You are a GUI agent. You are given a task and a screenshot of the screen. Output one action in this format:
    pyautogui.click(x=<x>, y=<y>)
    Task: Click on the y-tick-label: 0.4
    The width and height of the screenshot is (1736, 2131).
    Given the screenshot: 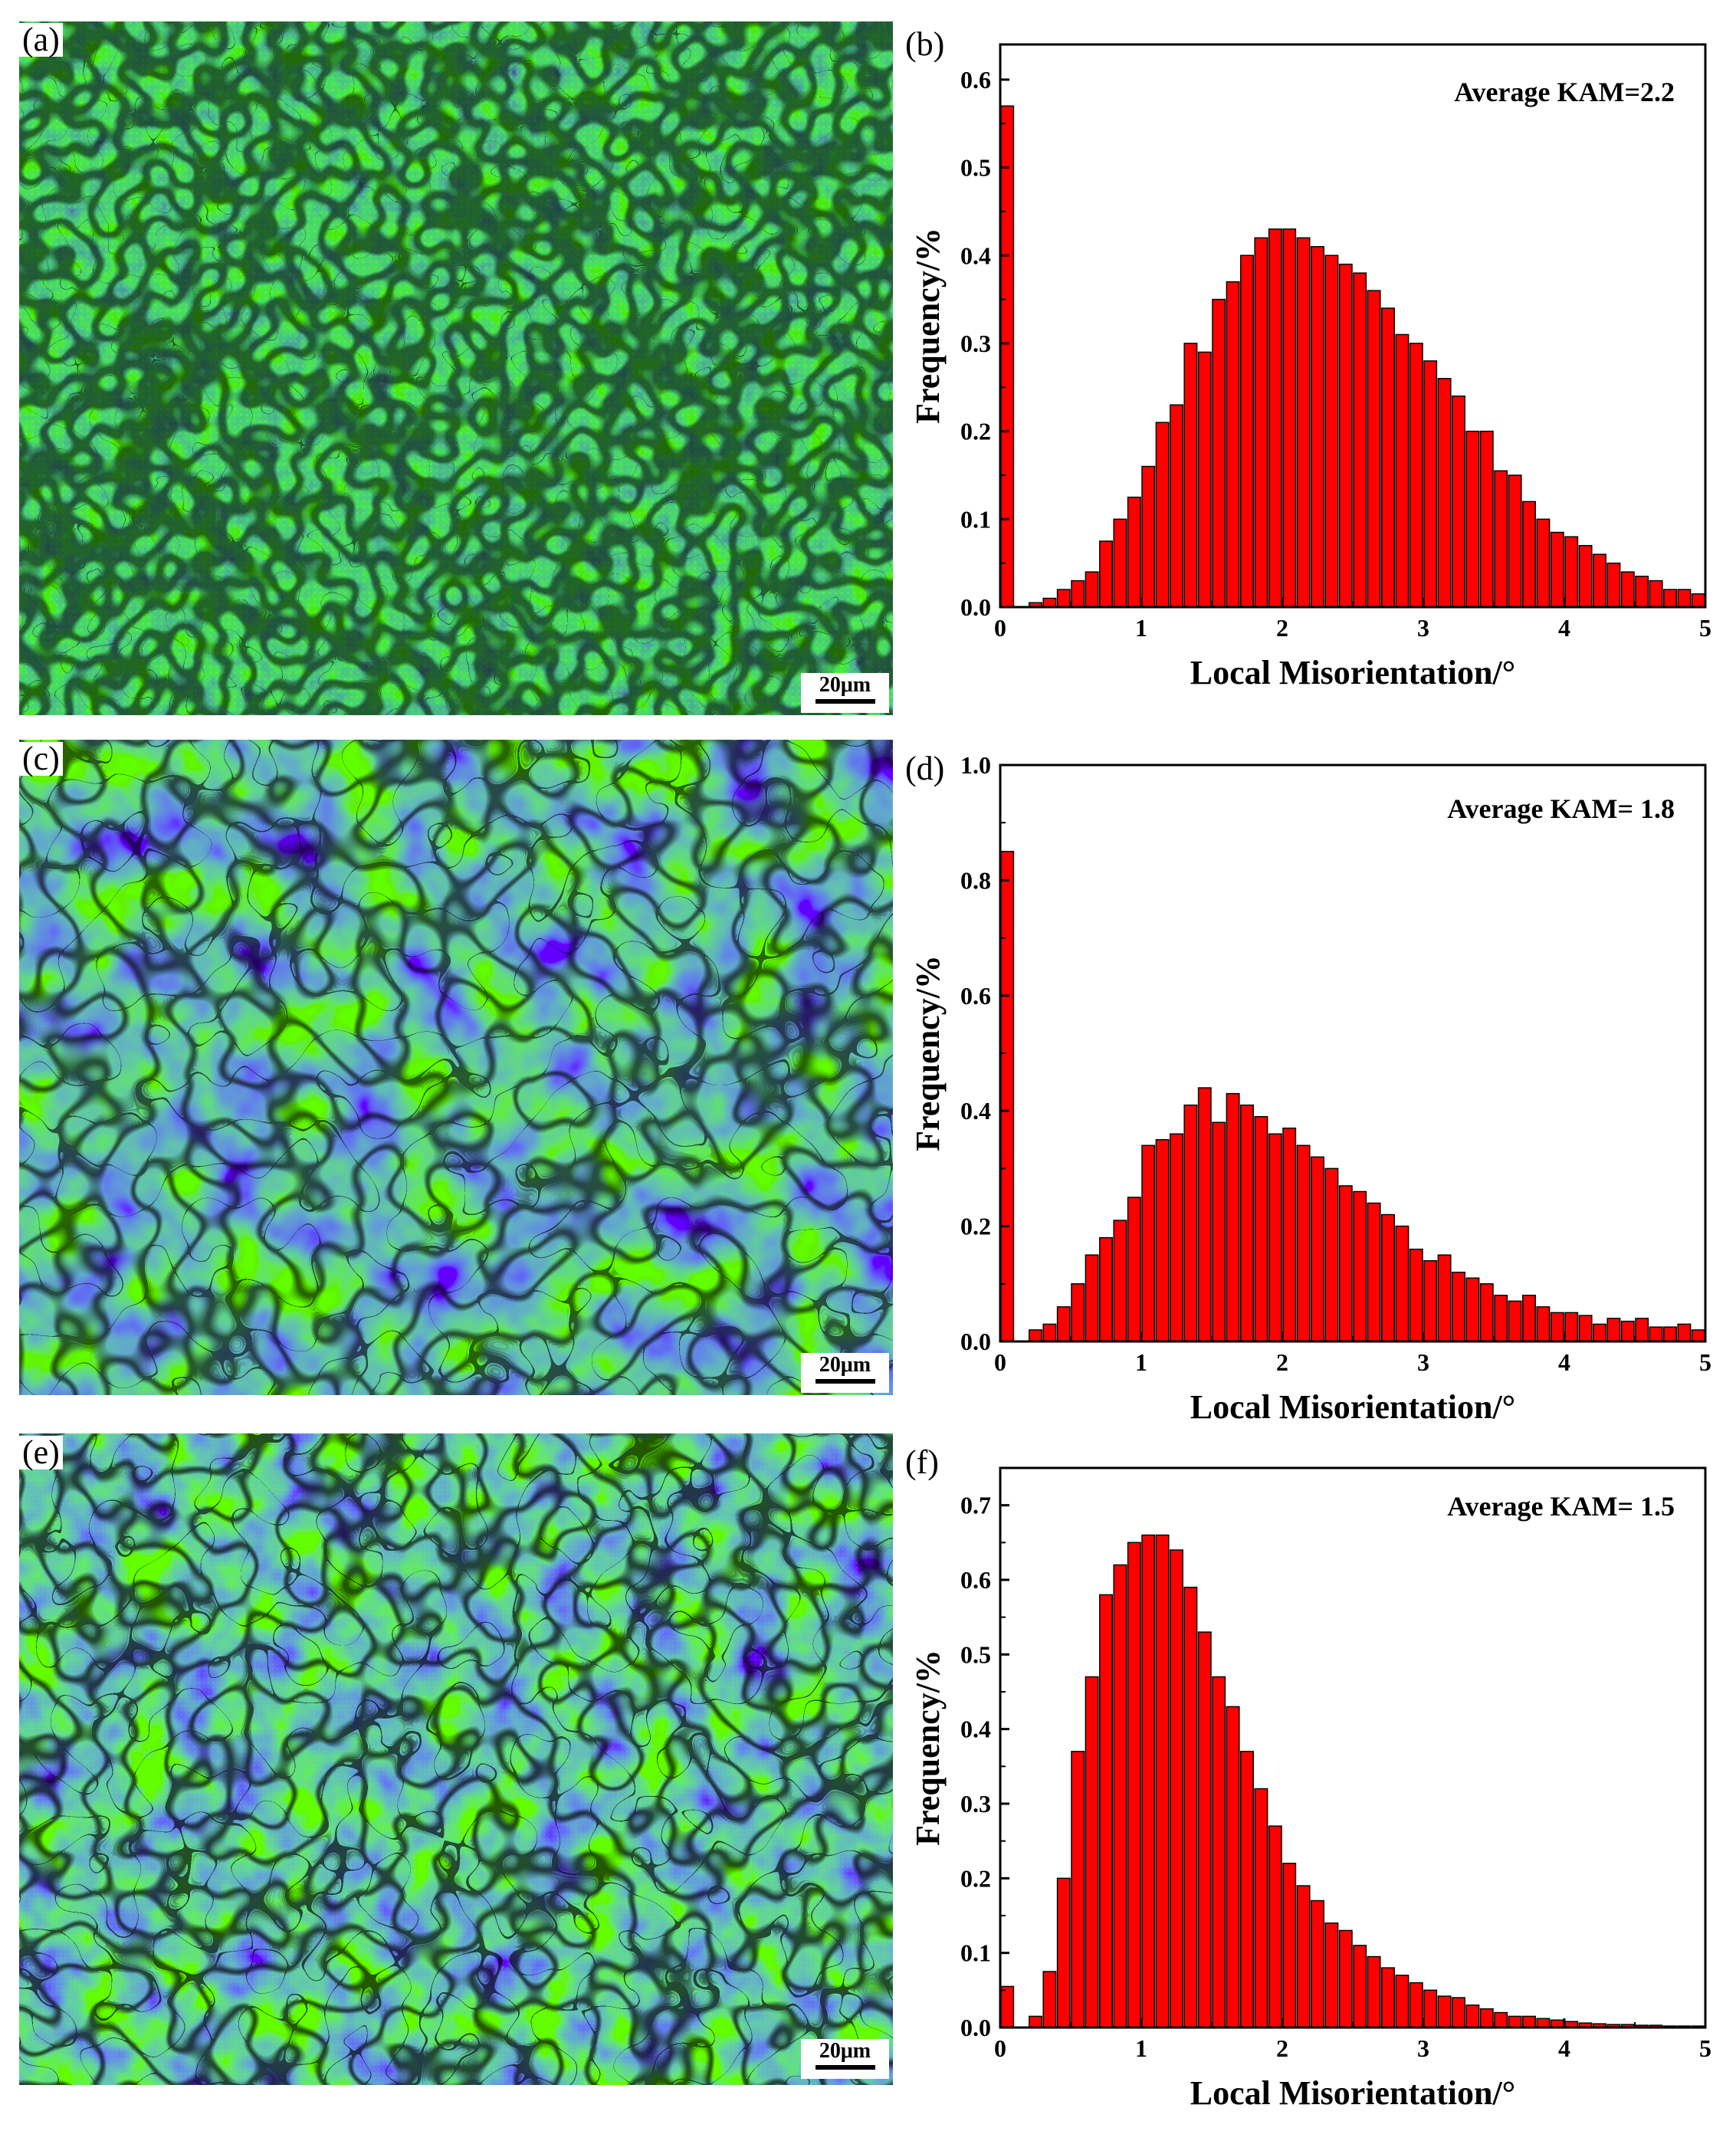 What is the action you would take?
    pyautogui.click(x=975, y=1111)
    